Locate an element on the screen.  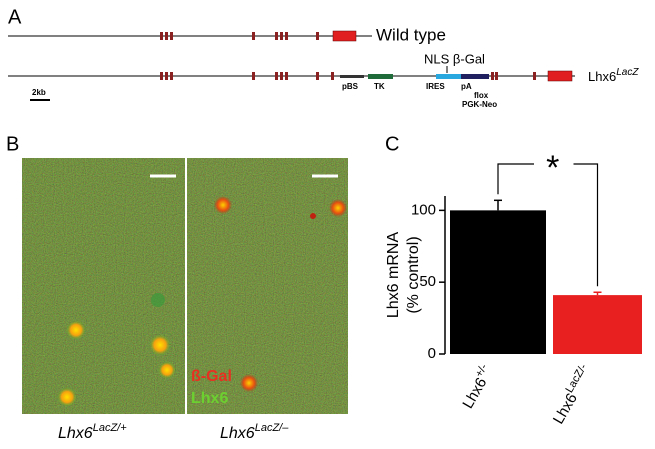
y-axis-label: Lhx6 mRNA is located at coordinates (393, 275).